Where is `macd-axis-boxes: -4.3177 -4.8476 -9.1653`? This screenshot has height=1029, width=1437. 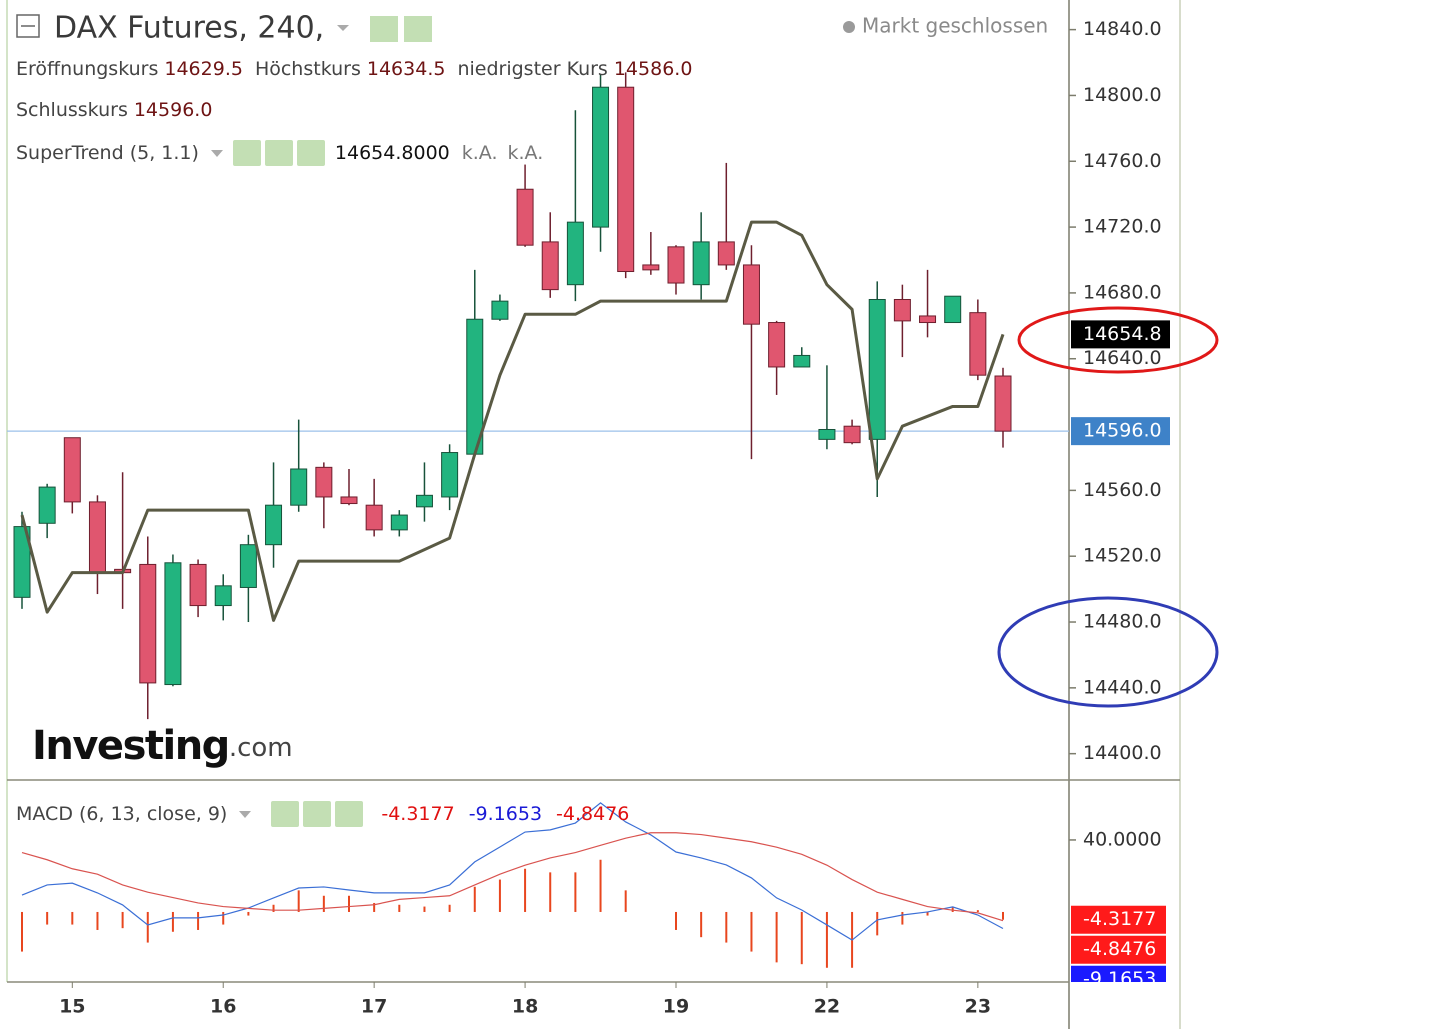 macd-axis-boxes: -4.3177 -4.8476 -9.1653 is located at coordinates (1118, 947).